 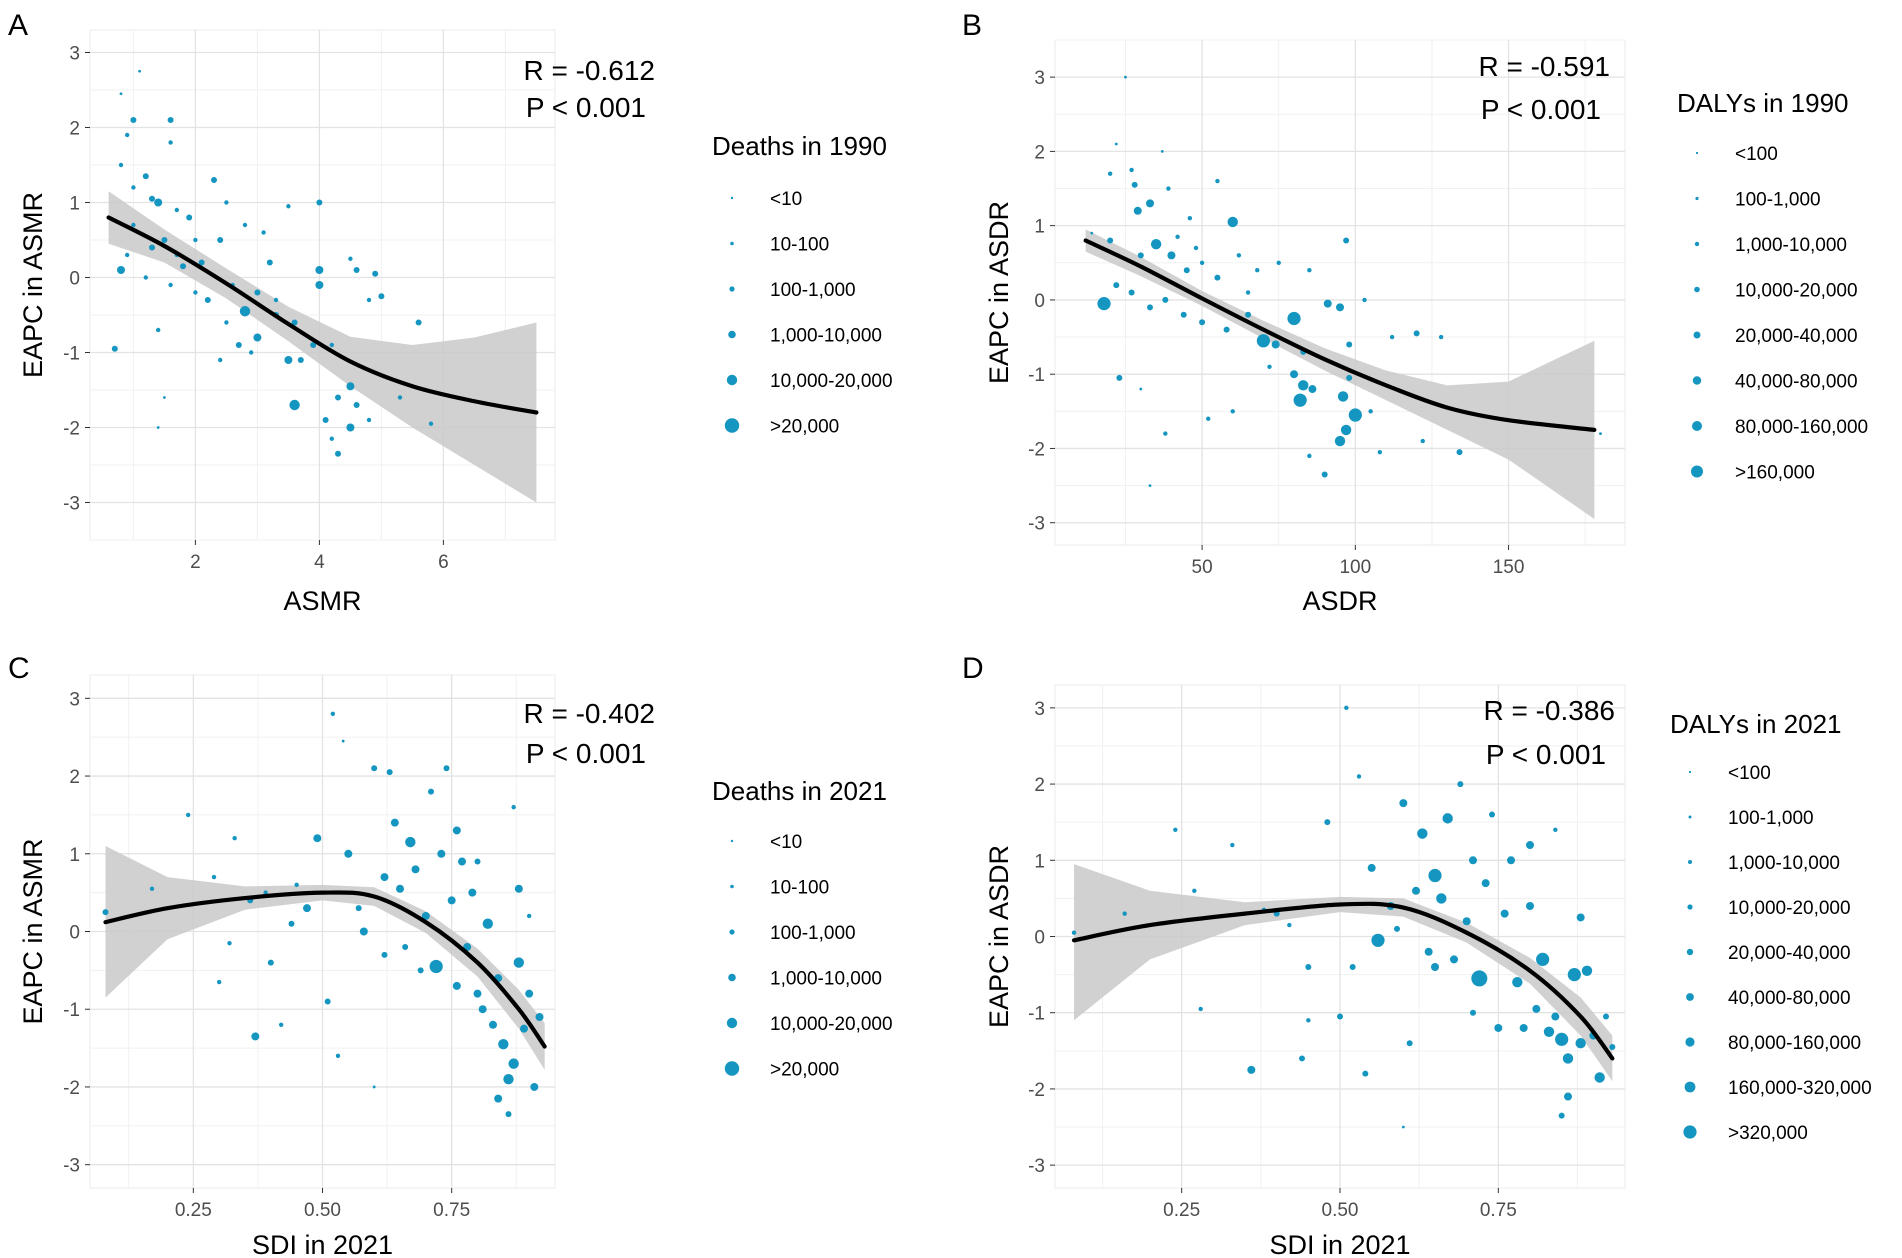 I want to click on points, so click(x=272, y=263).